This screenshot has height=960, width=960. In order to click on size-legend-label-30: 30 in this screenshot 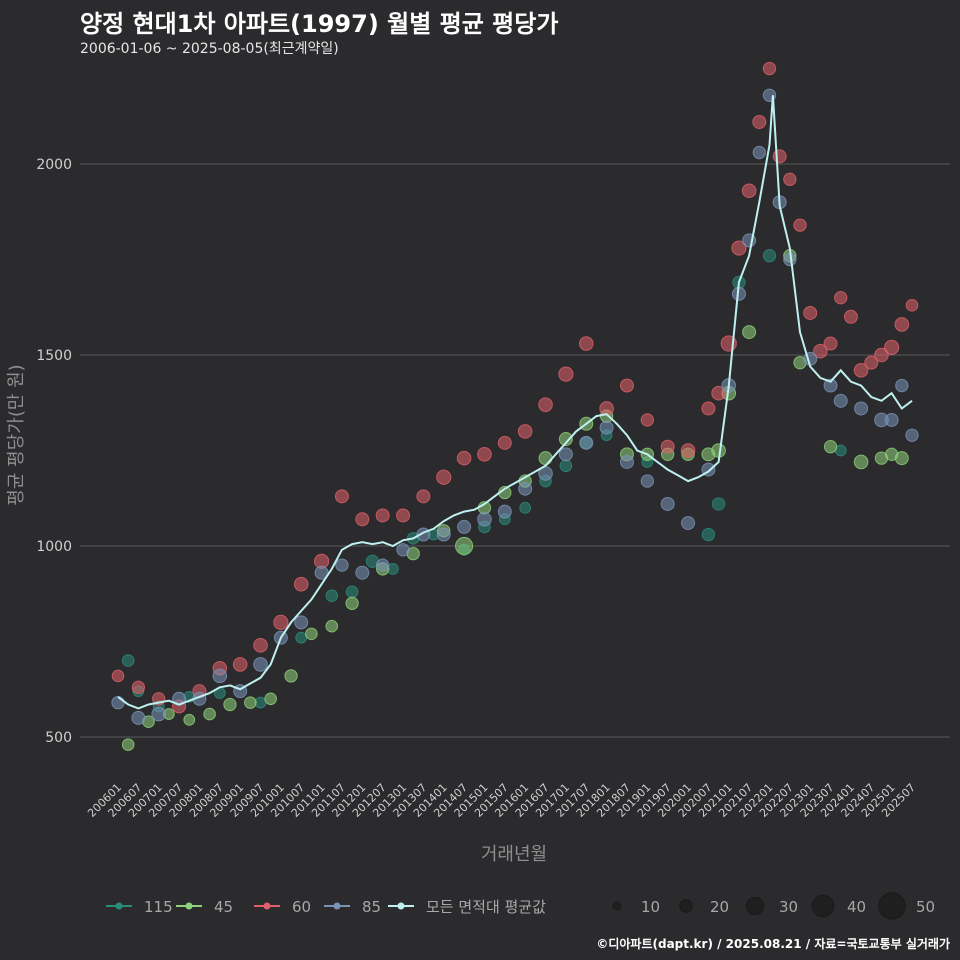, I will do `click(788, 907)`.